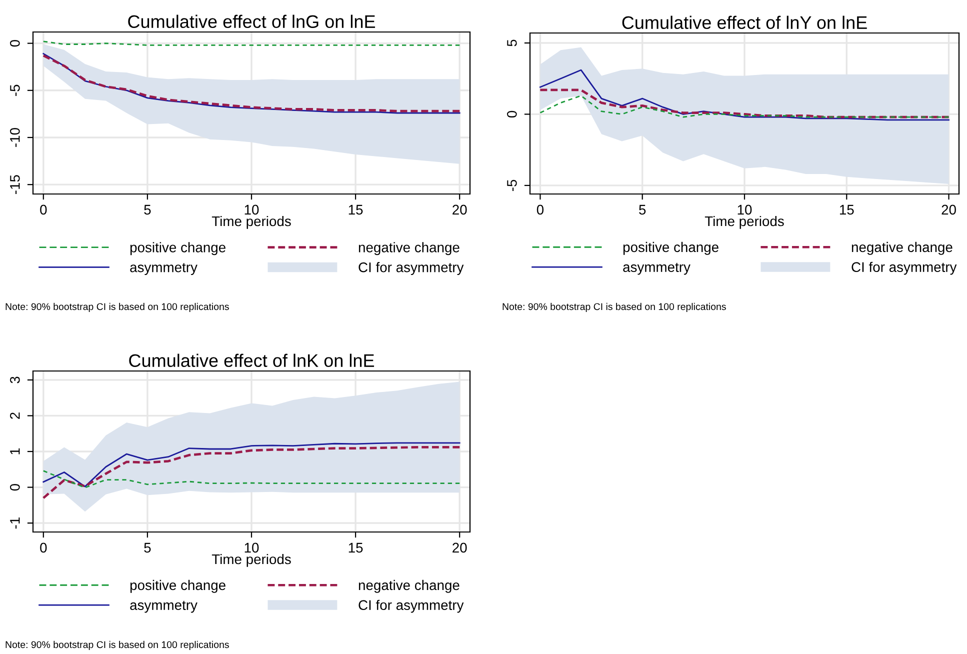 The width and height of the screenshot is (967, 654). I want to click on y-tick-label: -1, so click(15, 523).